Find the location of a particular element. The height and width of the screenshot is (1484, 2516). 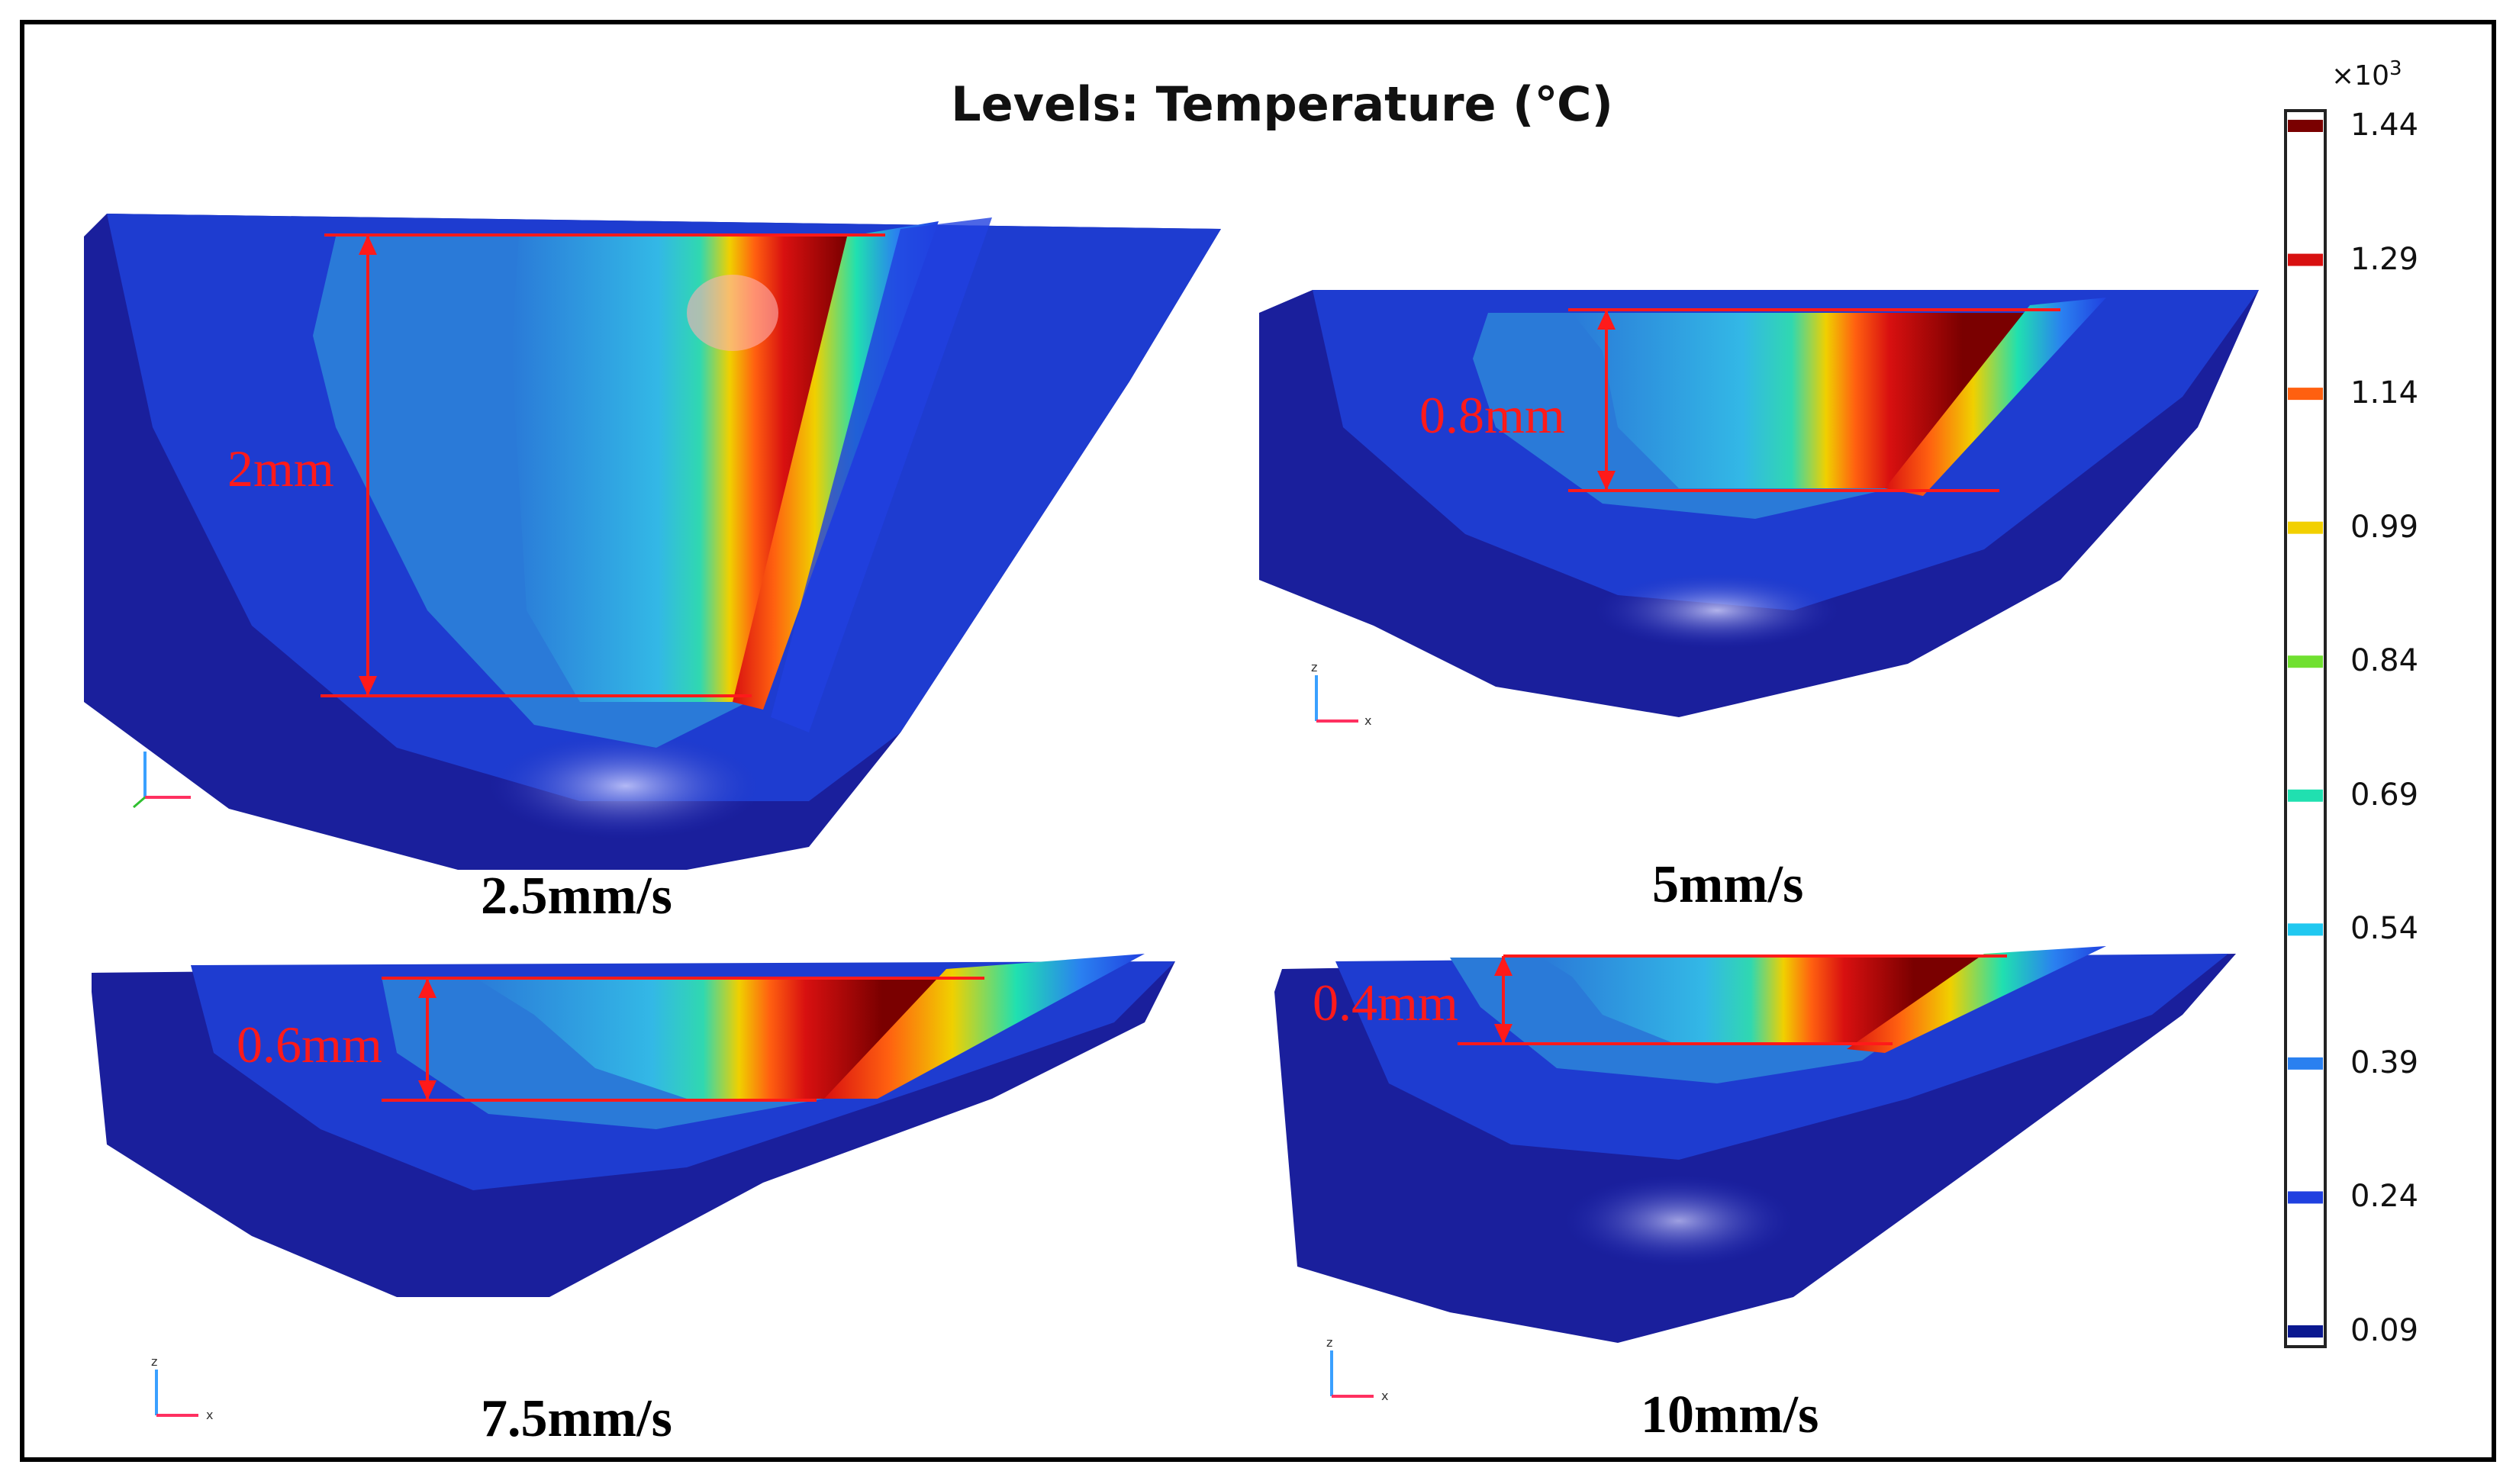

figure-title: Levels: Temperature (℃) is located at coordinates (1282, 104).